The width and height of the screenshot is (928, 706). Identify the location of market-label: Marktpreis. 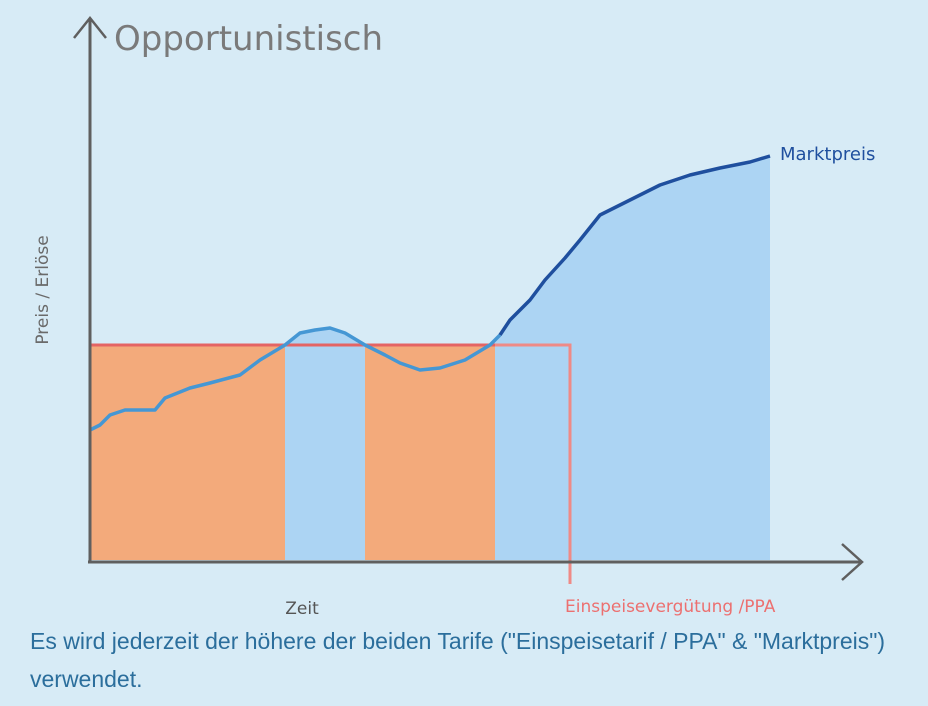
(827, 154).